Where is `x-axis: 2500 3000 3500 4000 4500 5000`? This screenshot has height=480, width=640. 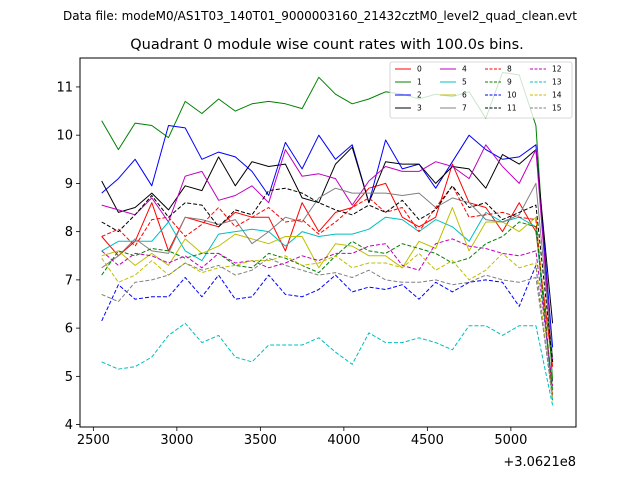 x-axis: 2500 3000 3500 4000 4500 5000 is located at coordinates (302, 437).